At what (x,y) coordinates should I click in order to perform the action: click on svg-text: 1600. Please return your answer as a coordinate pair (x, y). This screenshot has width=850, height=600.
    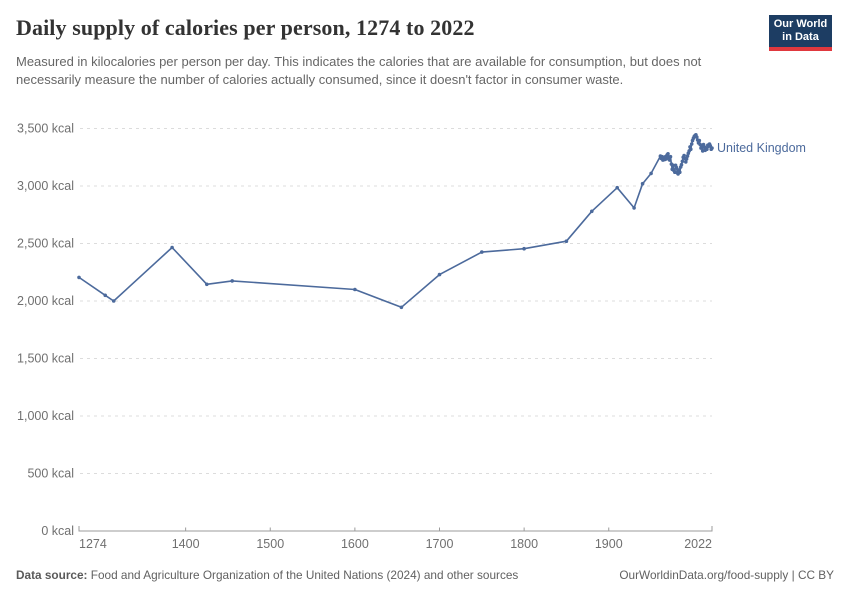
    Looking at the image, I should click on (355, 544).